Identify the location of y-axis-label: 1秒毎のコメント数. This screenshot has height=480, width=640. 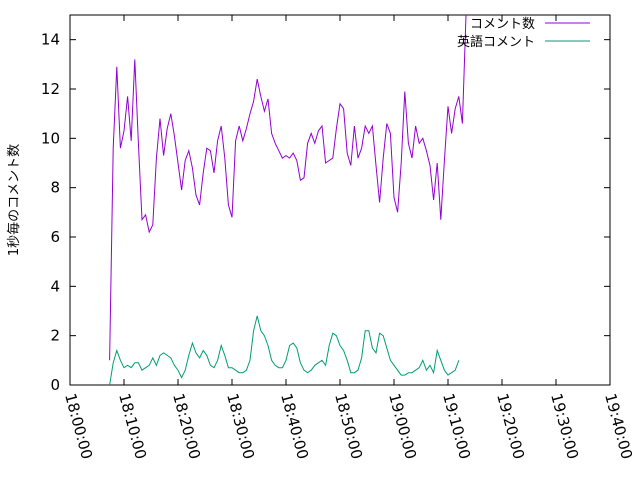
(14, 200).